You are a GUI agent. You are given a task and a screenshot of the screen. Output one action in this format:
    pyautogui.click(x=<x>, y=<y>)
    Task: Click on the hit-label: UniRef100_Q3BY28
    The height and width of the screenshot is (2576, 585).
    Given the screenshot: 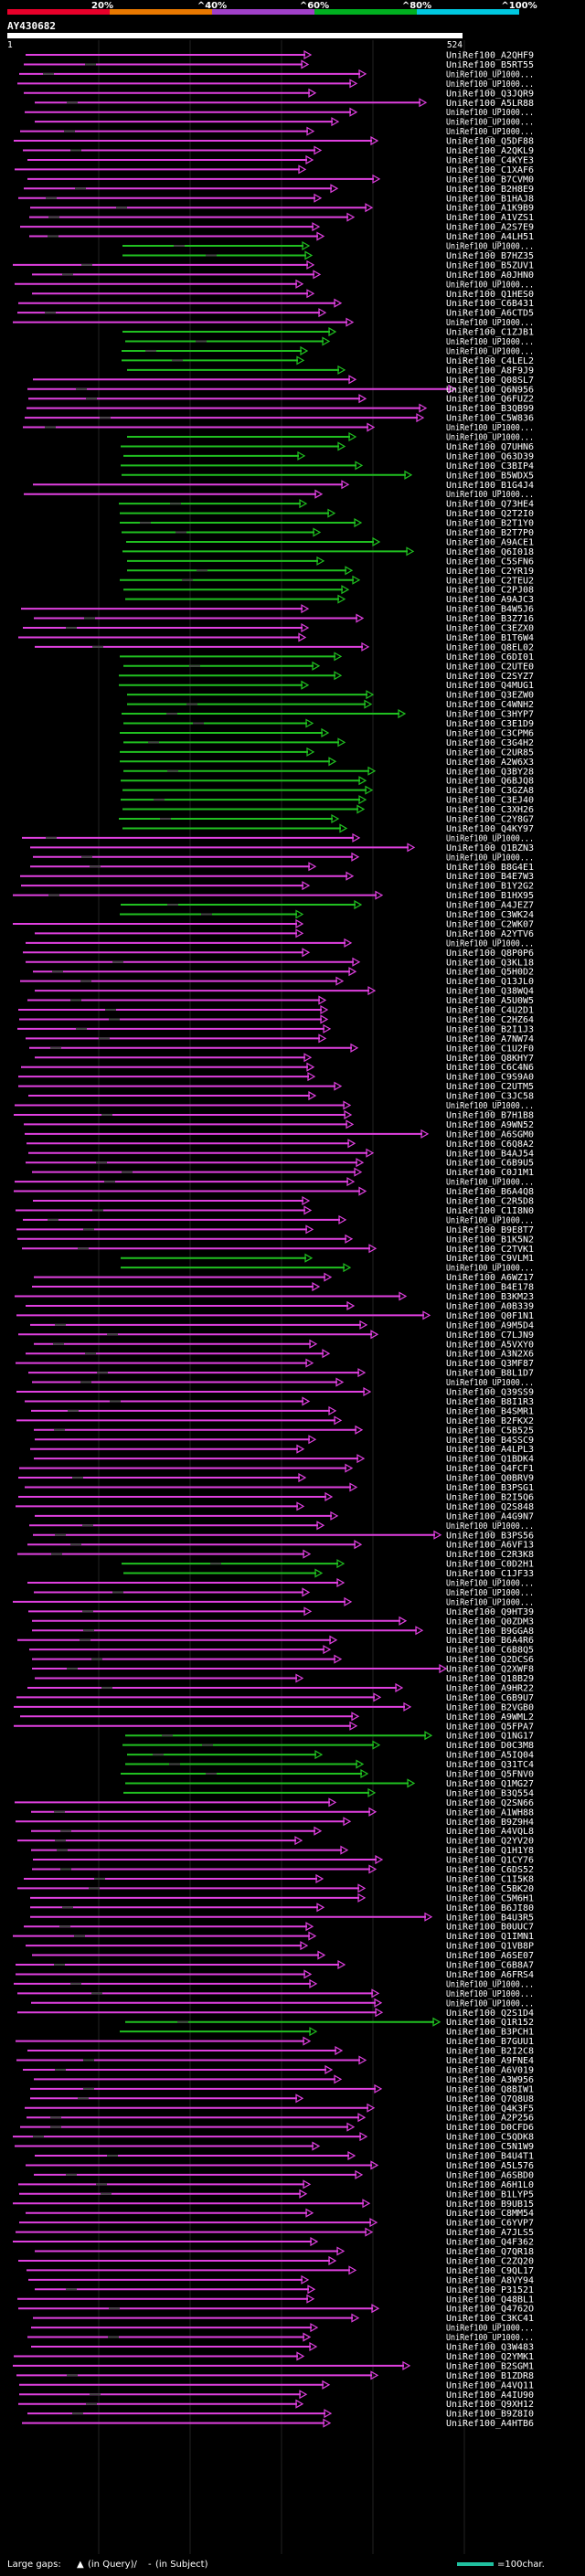 What is the action you would take?
    pyautogui.click(x=490, y=772)
    